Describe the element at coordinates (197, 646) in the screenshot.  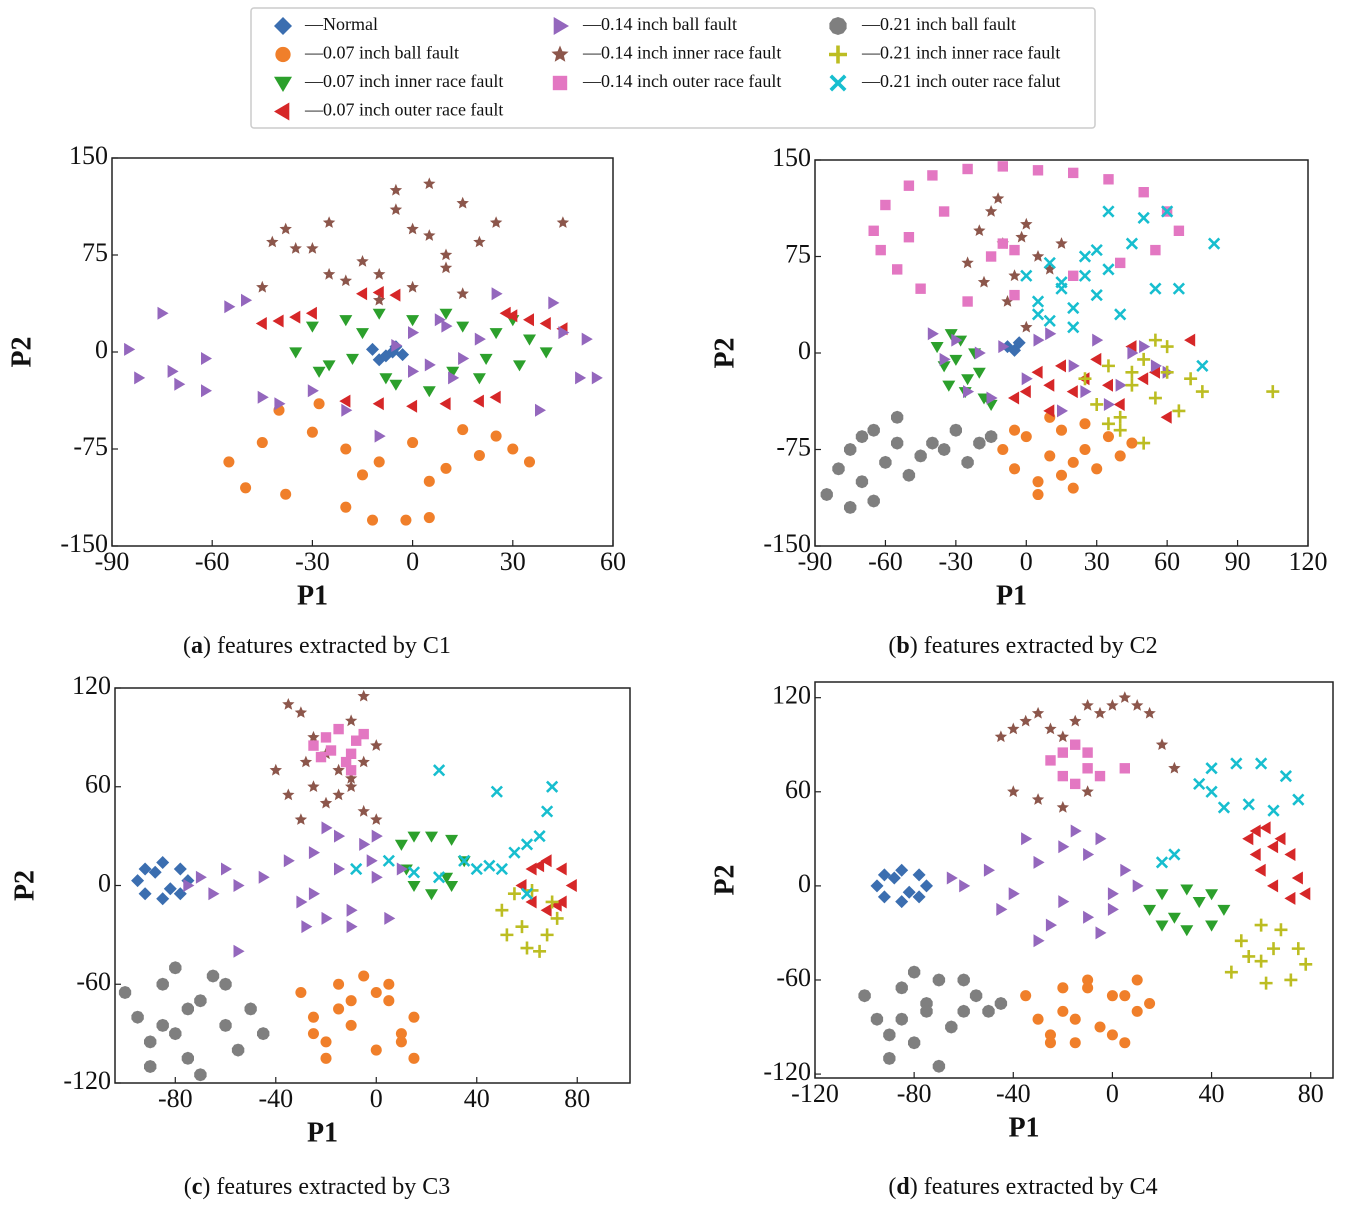
I see `caption-part: a` at that location.